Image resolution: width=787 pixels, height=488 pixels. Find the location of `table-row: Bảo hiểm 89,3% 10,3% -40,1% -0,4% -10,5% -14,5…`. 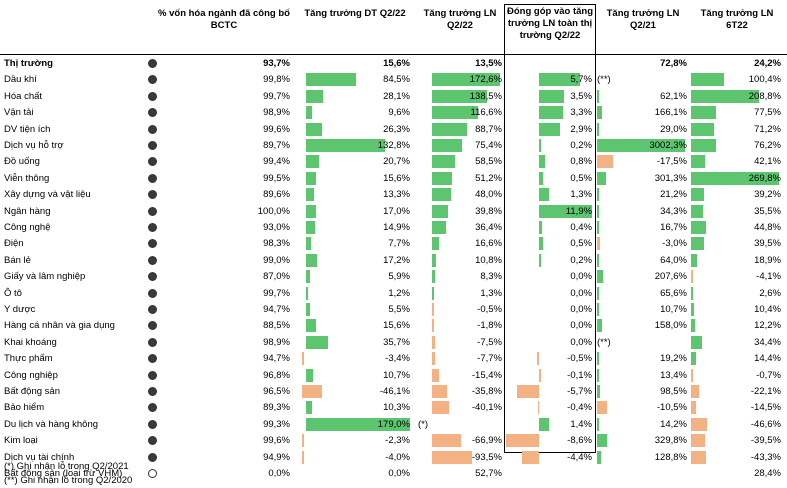

table-row: Bảo hiểm 89,3% 10,3% -40,1% -0,4% -10,5% -14,5… is located at coordinates (393, 408).